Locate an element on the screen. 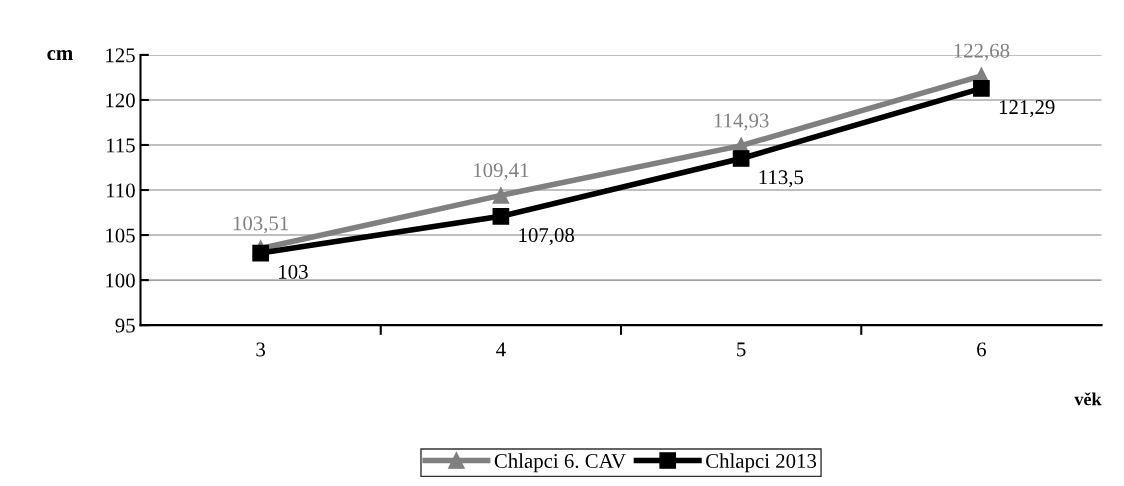 The height and width of the screenshot is (486, 1124). y-tick-label: 120 is located at coordinates (120, 100).